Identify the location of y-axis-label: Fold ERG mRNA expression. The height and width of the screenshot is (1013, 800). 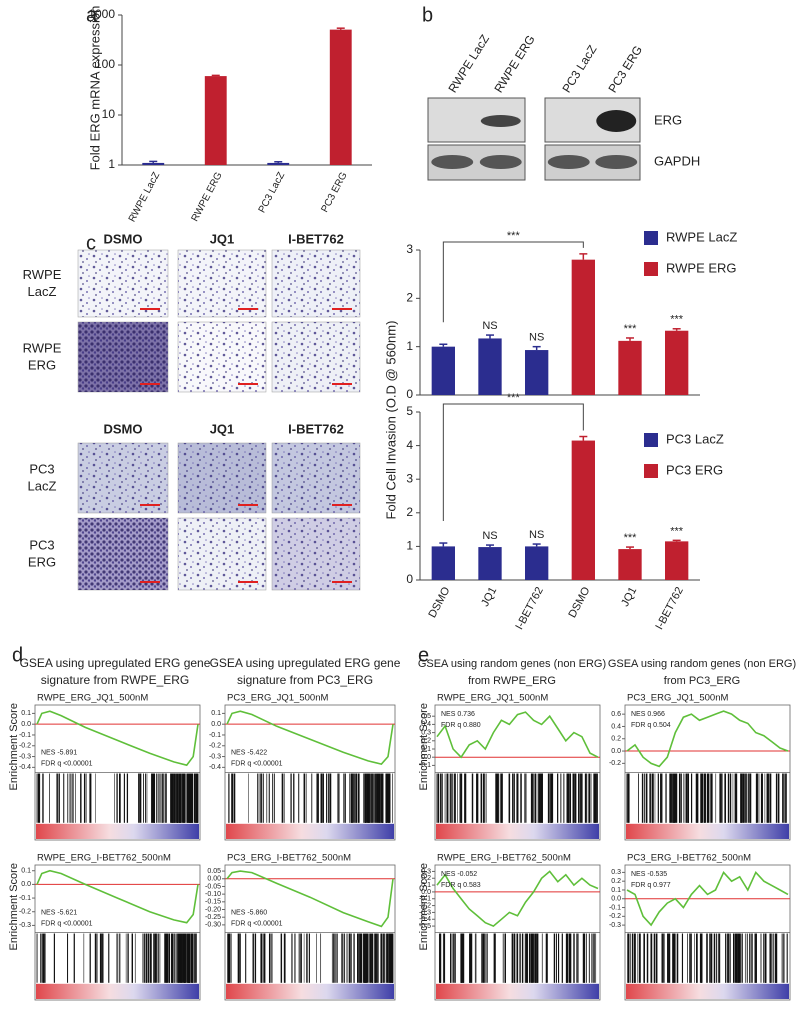
(94, 88).